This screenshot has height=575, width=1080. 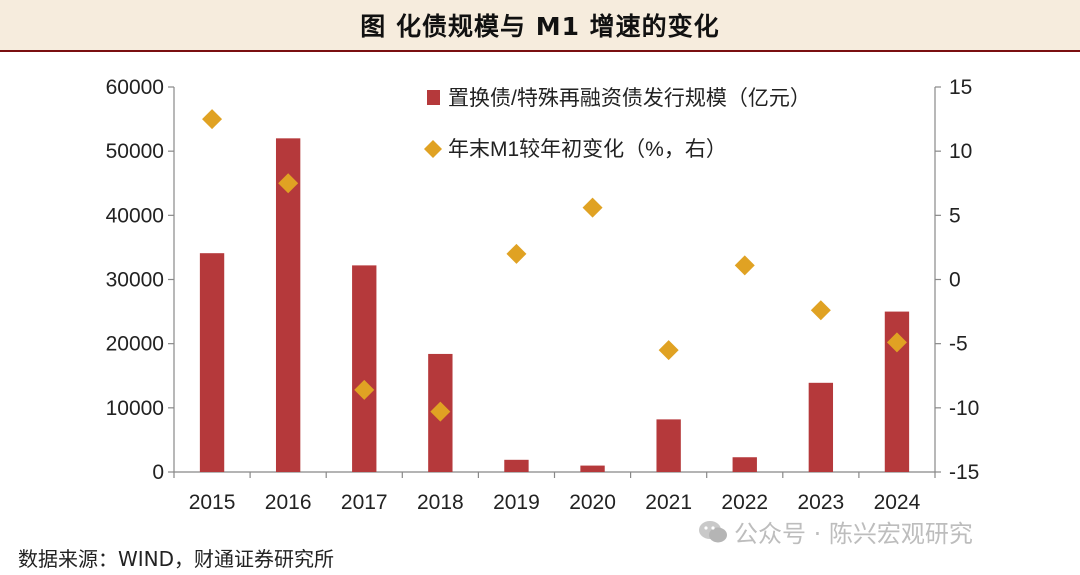 What do you see at coordinates (516, 502) in the screenshot?
I see `x-tick-label: 2019` at bounding box center [516, 502].